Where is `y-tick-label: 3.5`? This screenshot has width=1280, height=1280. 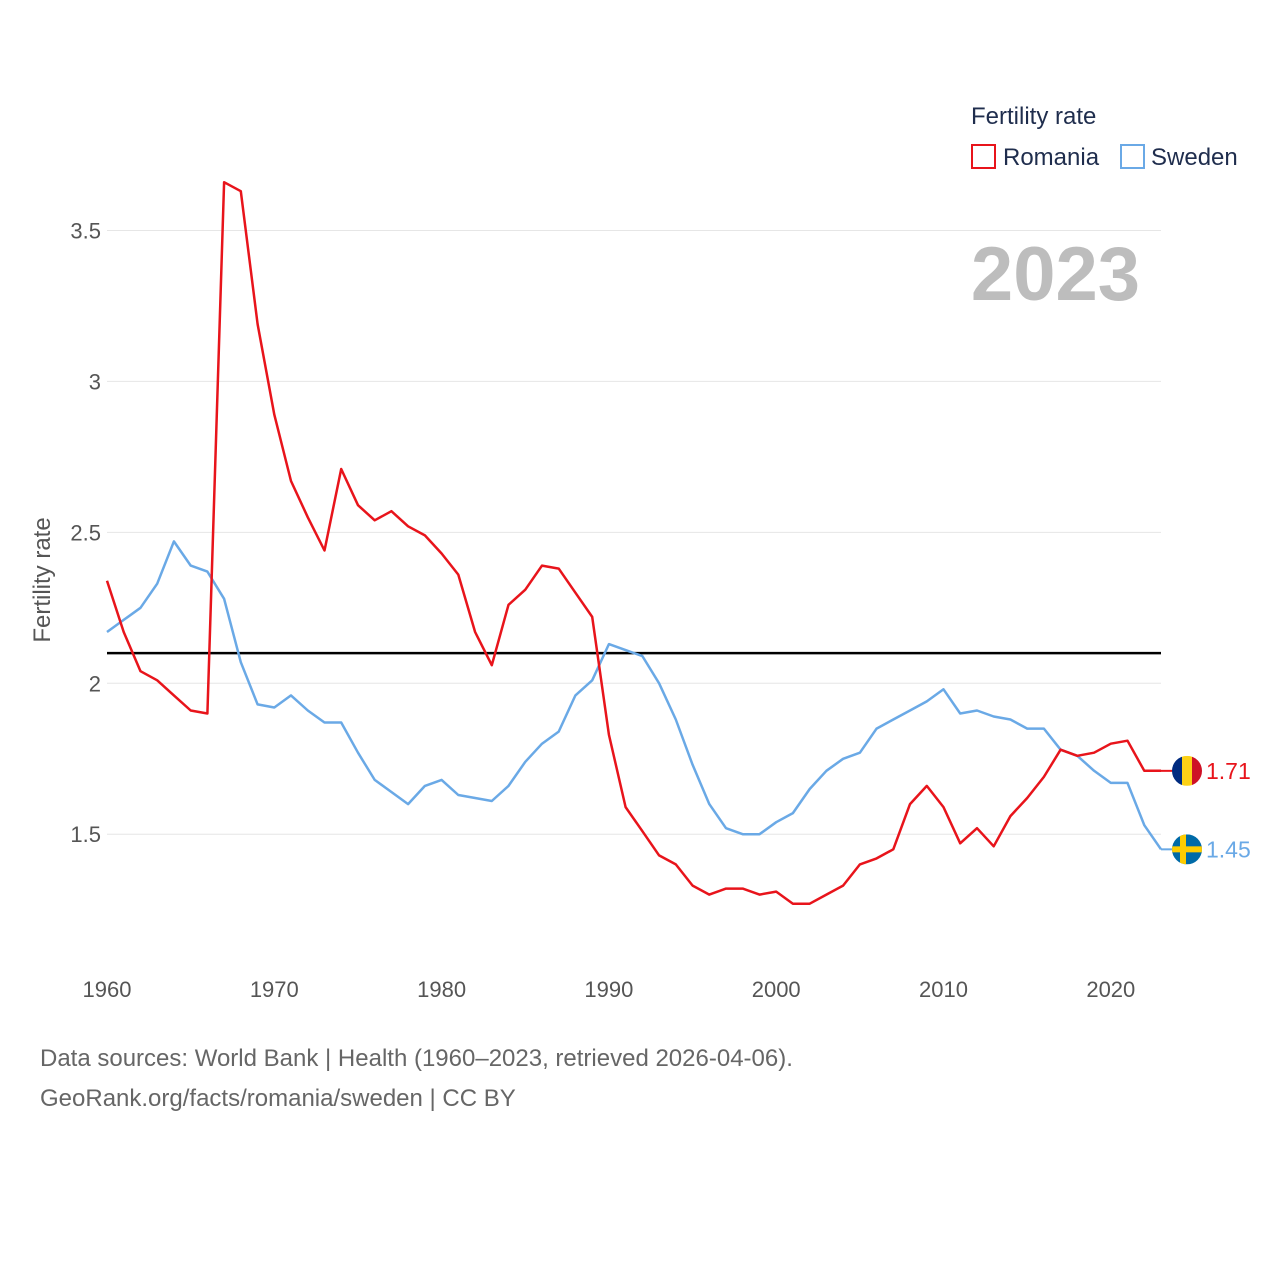 y-tick-label: 3.5 is located at coordinates (85, 230).